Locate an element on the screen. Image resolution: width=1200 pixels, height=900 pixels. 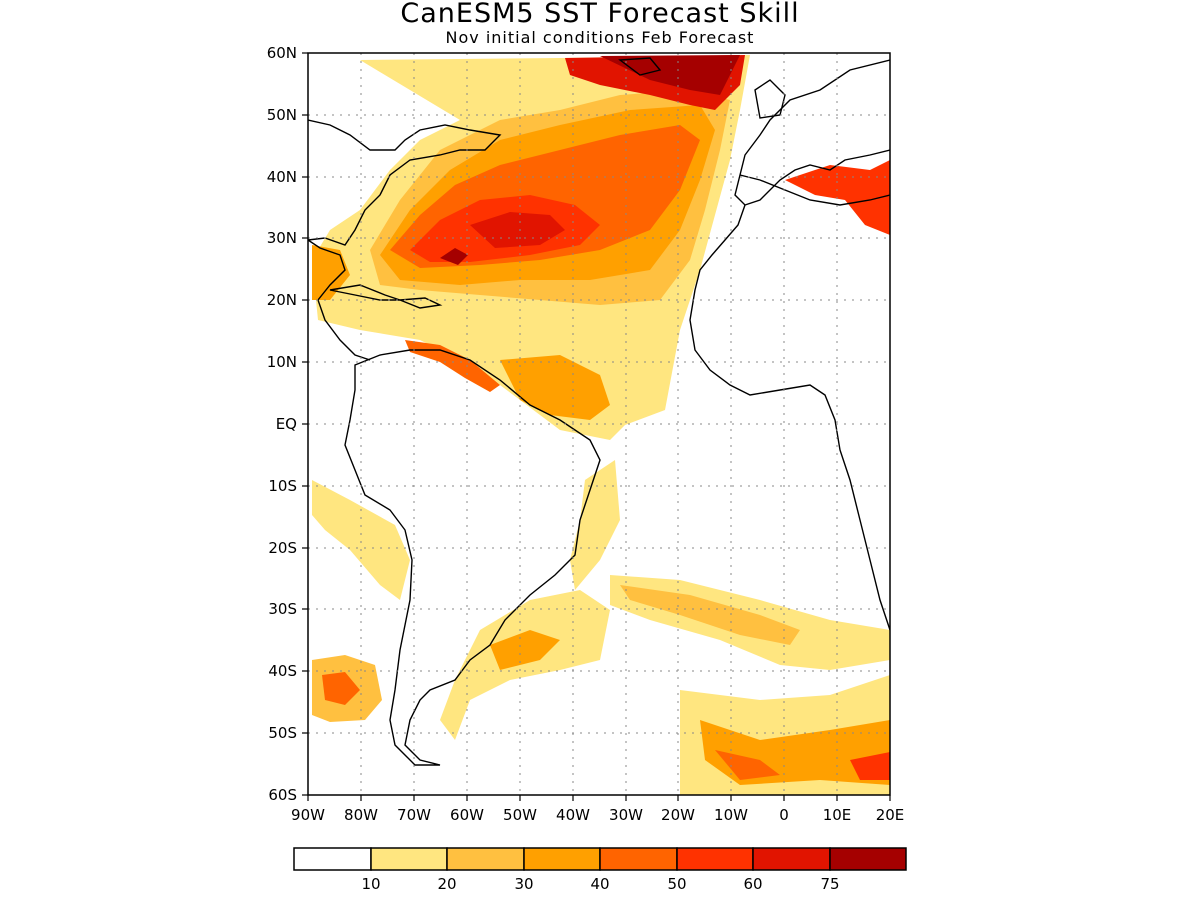
gulf-coast is located at coordinates (339, 300).